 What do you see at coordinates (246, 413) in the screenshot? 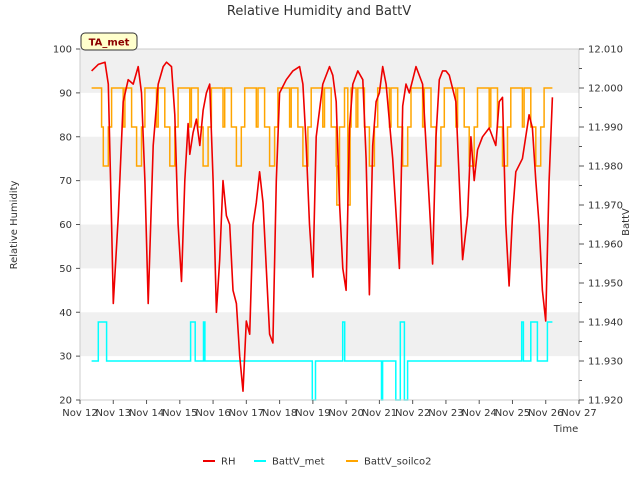
I see `x-tick-label: Nov 17` at bounding box center [246, 413].